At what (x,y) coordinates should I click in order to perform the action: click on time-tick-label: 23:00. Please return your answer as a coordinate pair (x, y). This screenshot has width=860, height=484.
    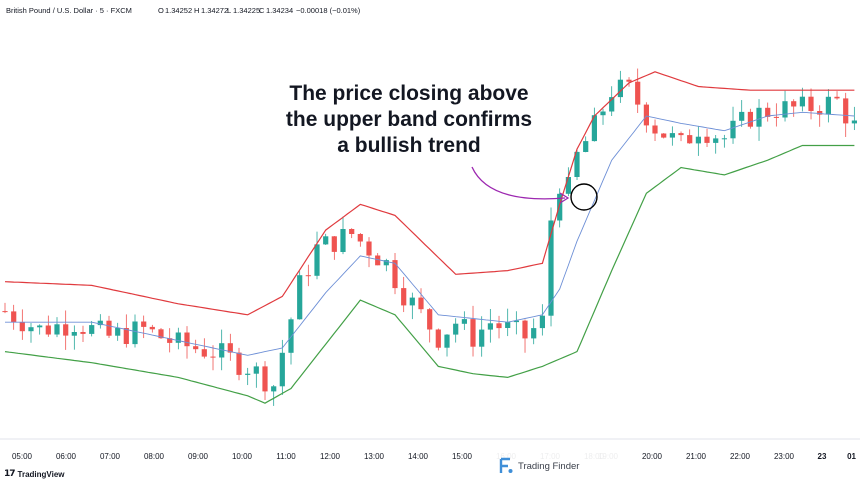
    Looking at the image, I should click on (784, 456).